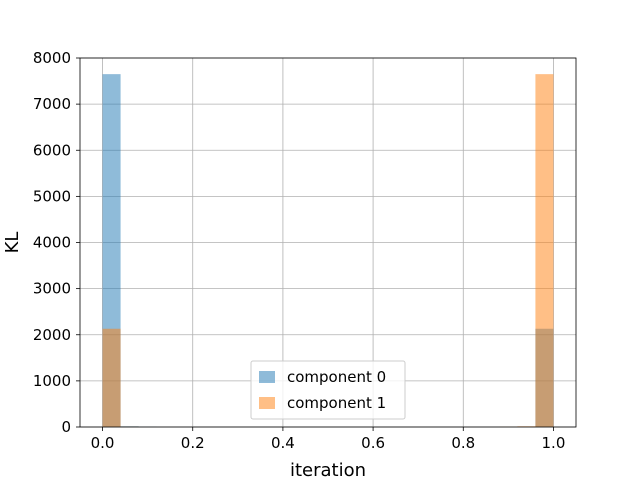 The width and height of the screenshot is (640, 480). What do you see at coordinates (52, 289) in the screenshot?
I see `y-tick-label: 3000` at bounding box center [52, 289].